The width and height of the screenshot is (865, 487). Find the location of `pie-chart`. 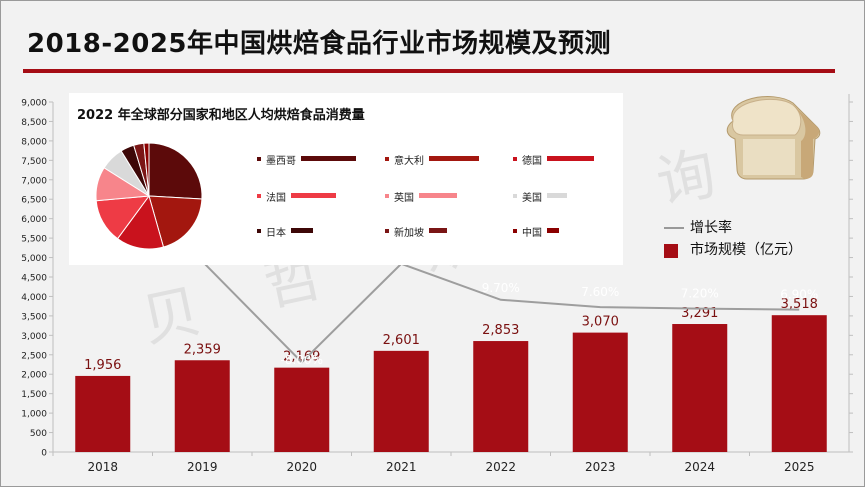

pie-chart is located at coordinates (149, 196).